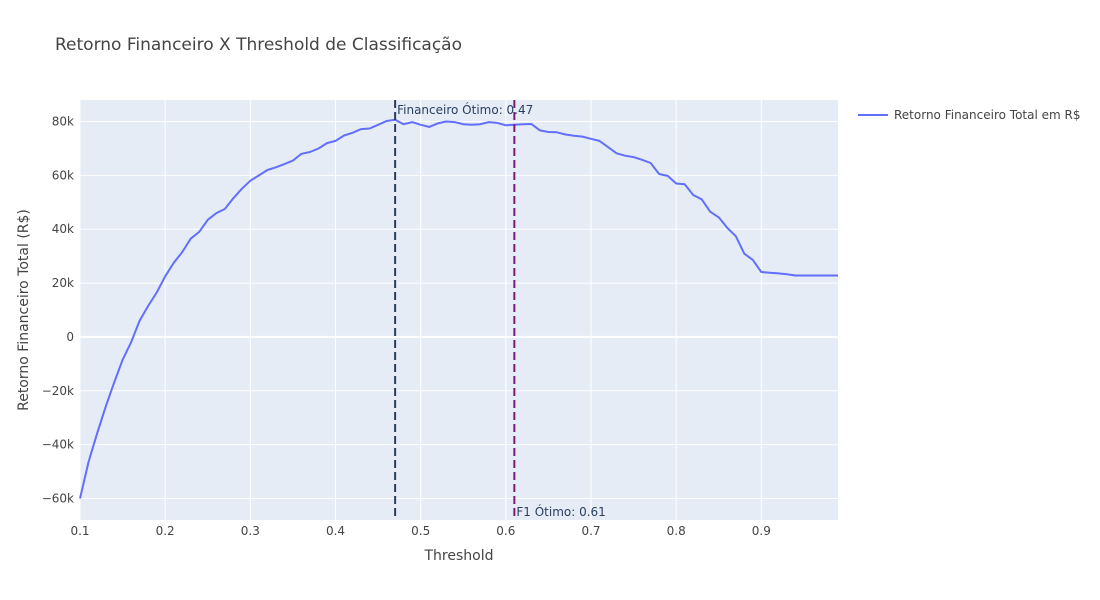 This screenshot has height=600, width=1100. I want to click on x-tick-label: 0.3, so click(250, 531).